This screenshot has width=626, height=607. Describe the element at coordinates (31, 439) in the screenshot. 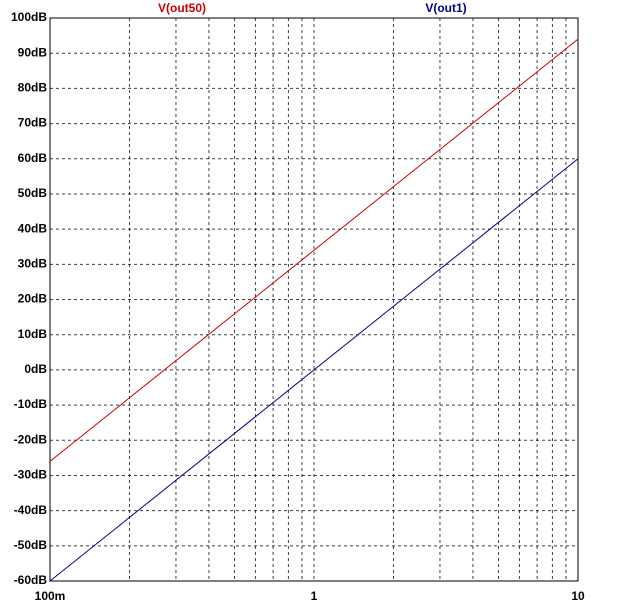

I see `y-tick-label: -20dB` at that location.